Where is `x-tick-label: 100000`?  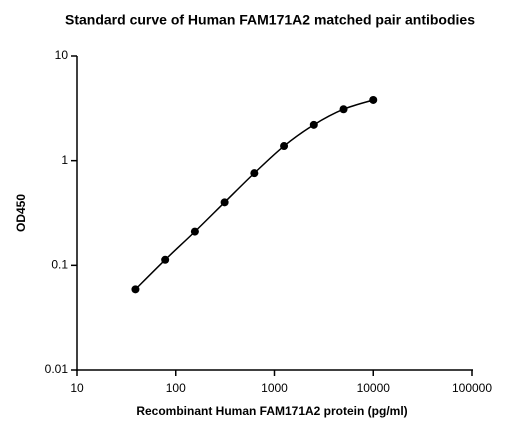 x-tick-label: 100000 is located at coordinates (472, 388).